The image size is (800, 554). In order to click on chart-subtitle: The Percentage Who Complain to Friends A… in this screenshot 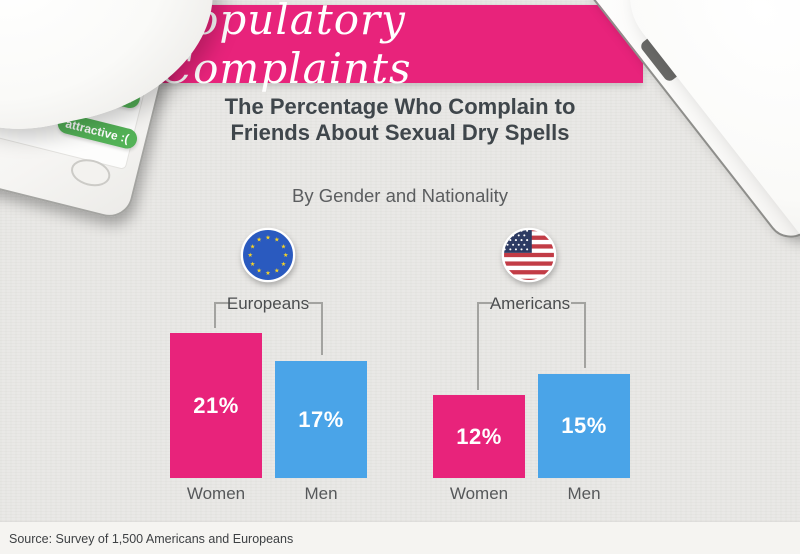, I will do `click(400, 119)`.